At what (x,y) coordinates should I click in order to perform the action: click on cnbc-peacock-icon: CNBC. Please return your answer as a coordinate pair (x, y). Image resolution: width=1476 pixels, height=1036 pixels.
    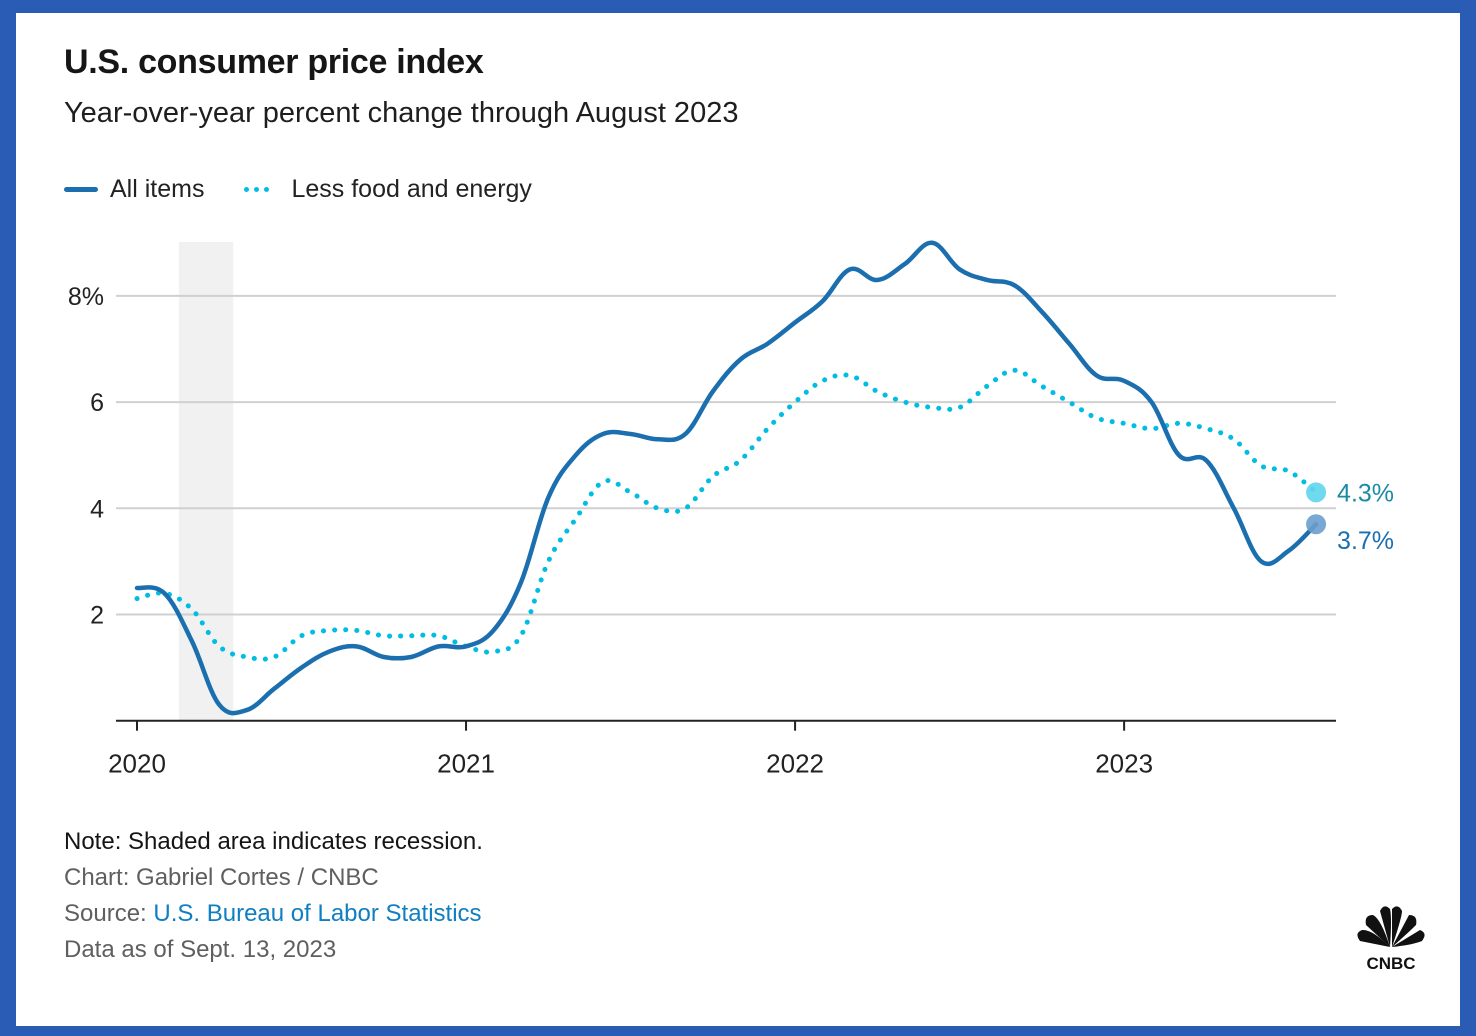
    Looking at the image, I should click on (1391, 939).